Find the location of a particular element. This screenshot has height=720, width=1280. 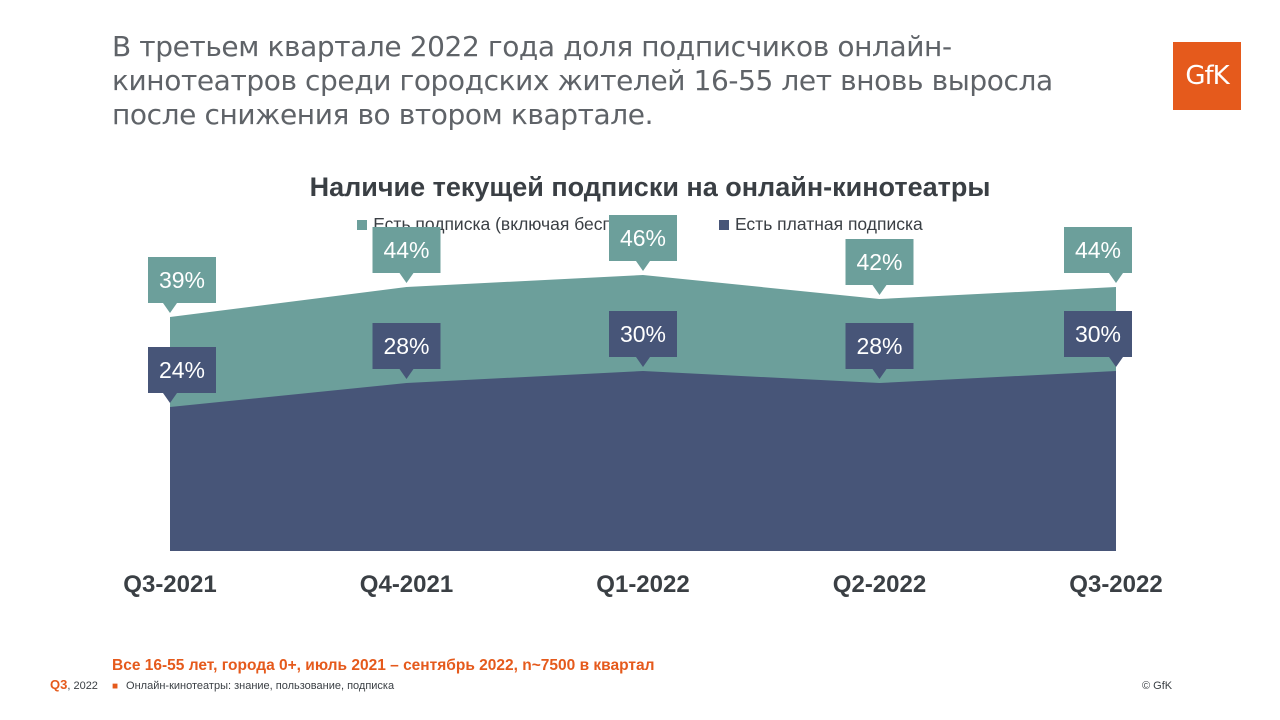

label-any-Q3-2022: 44% is located at coordinates (1098, 255).